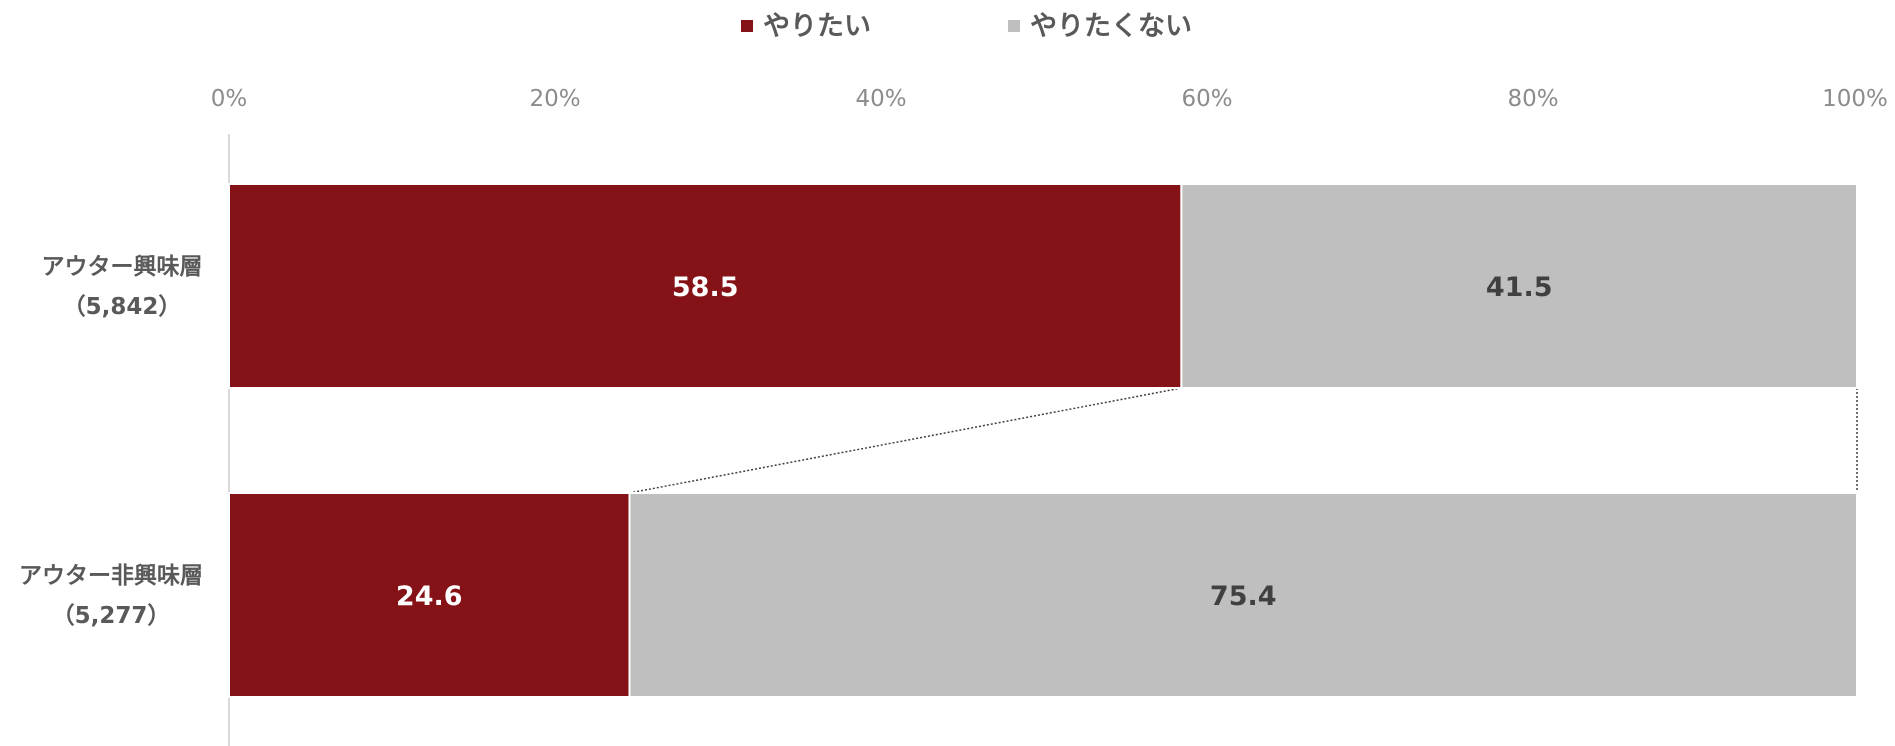 Image resolution: width=1895 pixels, height=746 pixels. Describe the element at coordinates (554, 99) in the screenshot. I see `x-tick-label-20: 20%` at that location.